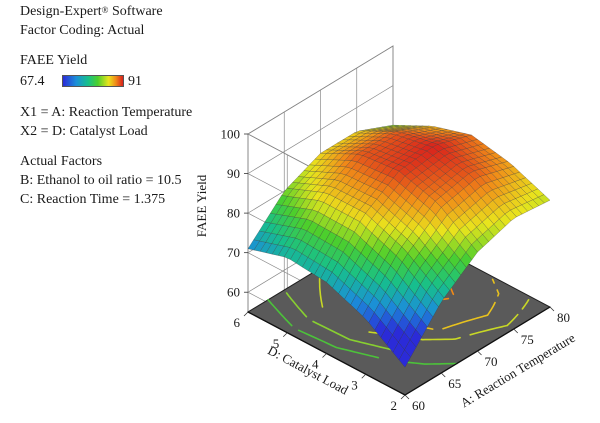 The height and width of the screenshot is (423, 600). What do you see at coordinates (394, 405) in the screenshot?
I see `y-tick-label: 2` at bounding box center [394, 405].